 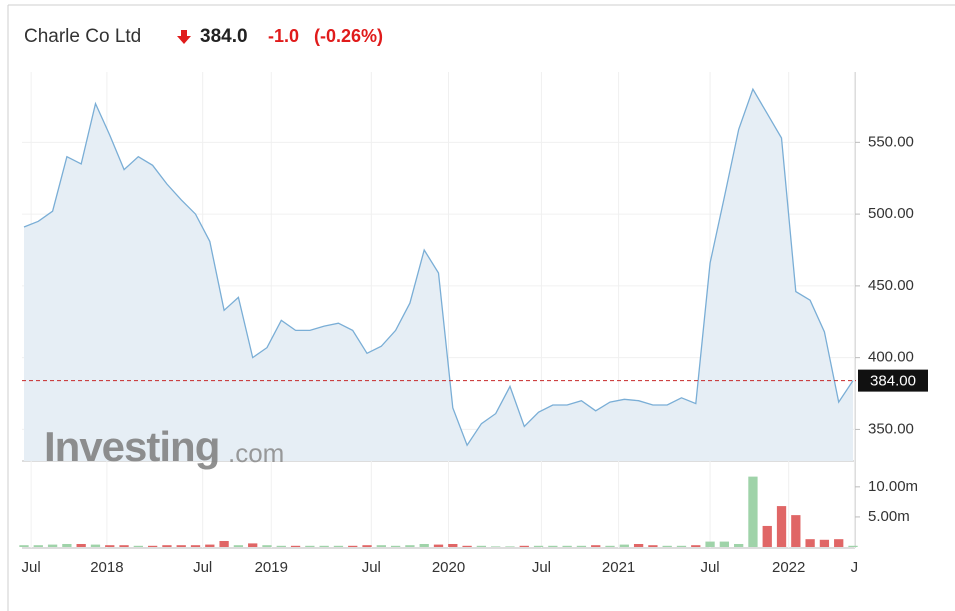 I want to click on x-tick-label: 2019, so click(x=271, y=567).